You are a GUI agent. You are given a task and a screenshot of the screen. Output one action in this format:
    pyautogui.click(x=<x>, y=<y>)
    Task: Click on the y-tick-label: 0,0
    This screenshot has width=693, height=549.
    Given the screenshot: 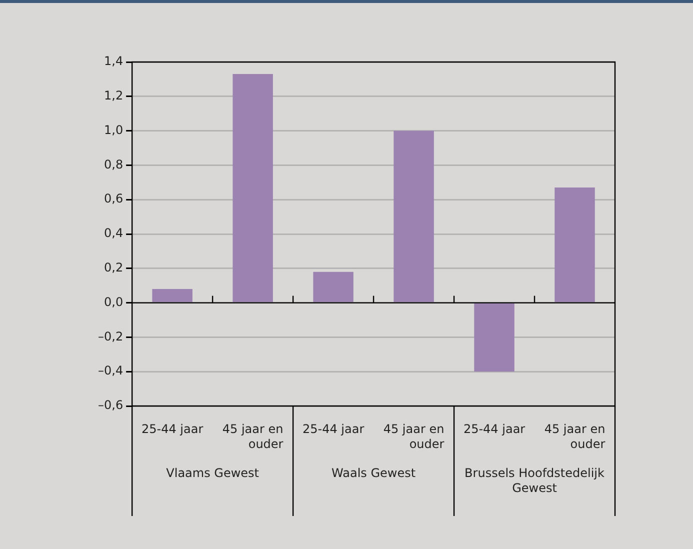 What is the action you would take?
    pyautogui.click(x=114, y=301)
    